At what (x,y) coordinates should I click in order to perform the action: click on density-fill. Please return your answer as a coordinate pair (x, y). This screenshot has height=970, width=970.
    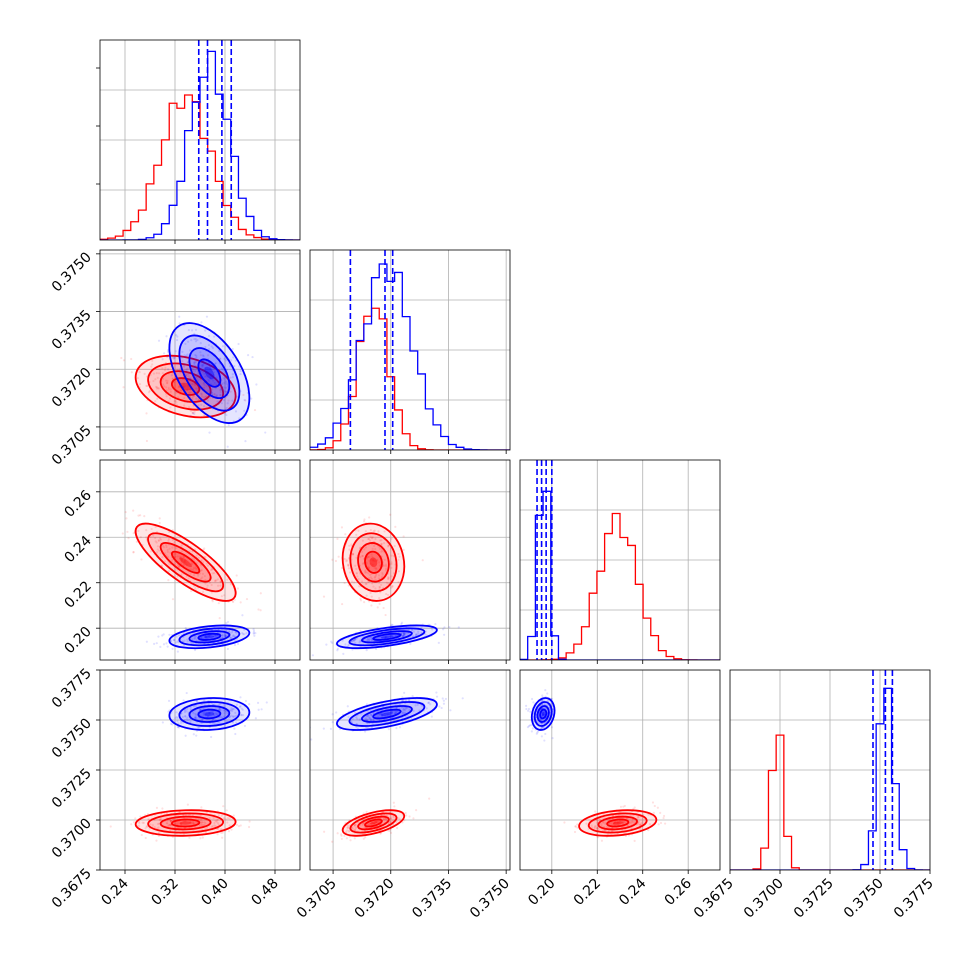
    Looking at the image, I should click on (185, 823).